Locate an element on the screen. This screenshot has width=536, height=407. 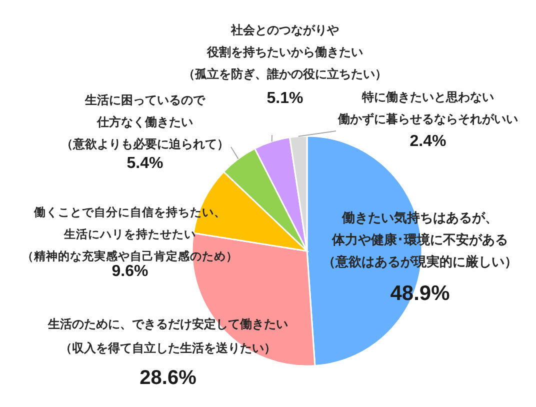
data-label: 28.6% is located at coordinates (168, 378).